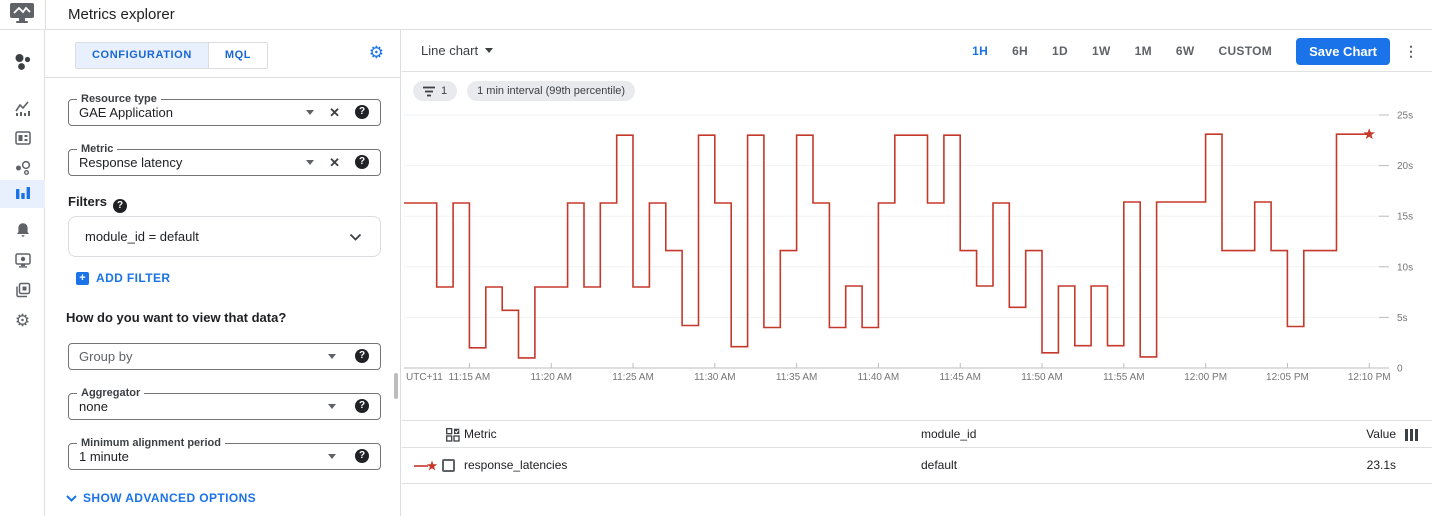 This screenshot has width=1432, height=516. What do you see at coordinates (332, 406) in the screenshot?
I see `aggregator-dropdown-caret-icon` at bounding box center [332, 406].